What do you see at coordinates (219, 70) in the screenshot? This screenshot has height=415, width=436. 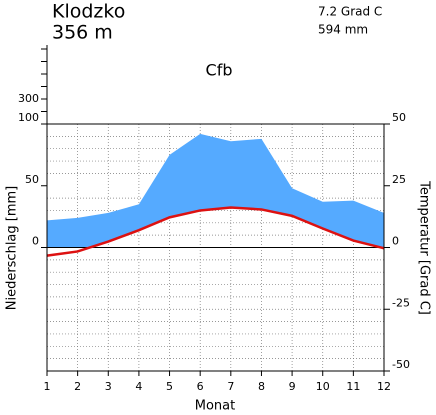 I see `climate-class: Cfb` at bounding box center [219, 70].